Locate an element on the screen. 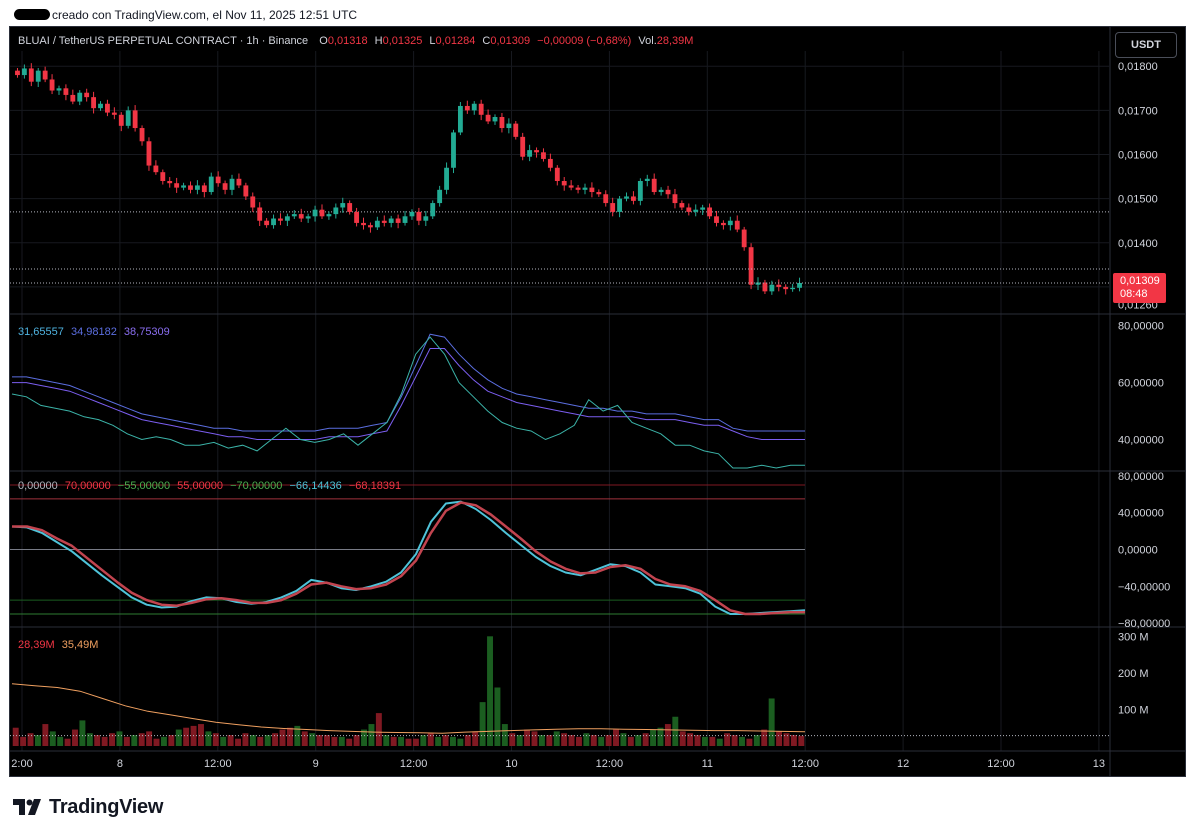  dmi-axis-label: 40,00000 is located at coordinates (1141, 441).